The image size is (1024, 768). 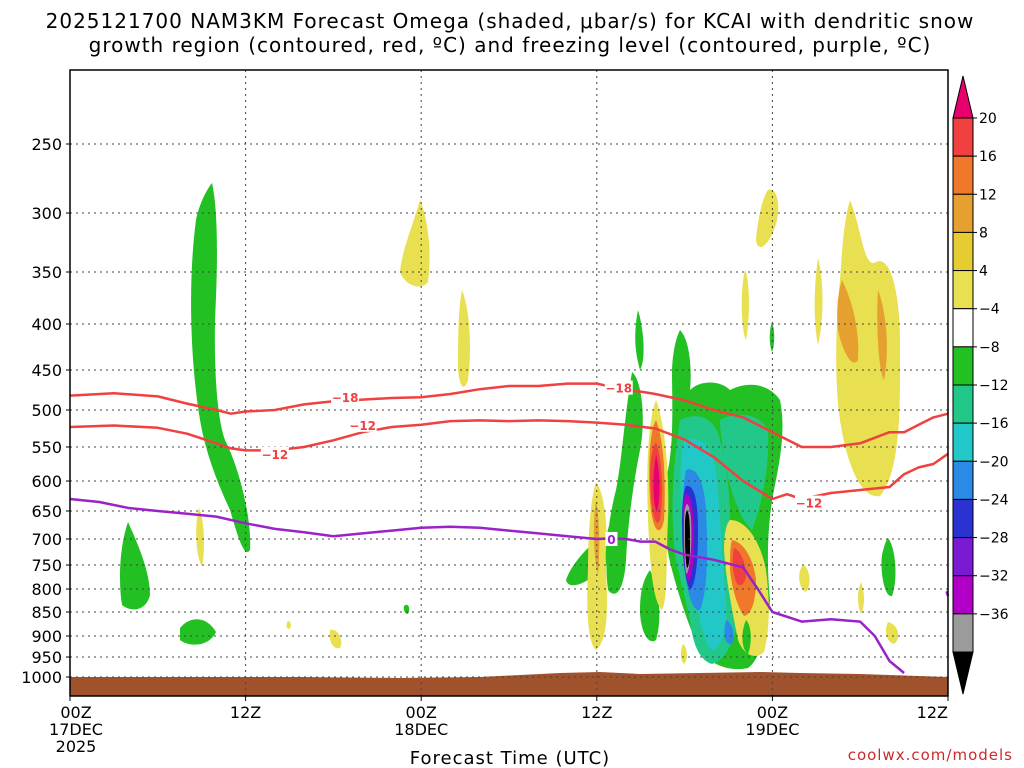 What do you see at coordinates (994, 500) in the screenshot?
I see `colorbar-label-10: −24` at bounding box center [994, 500].